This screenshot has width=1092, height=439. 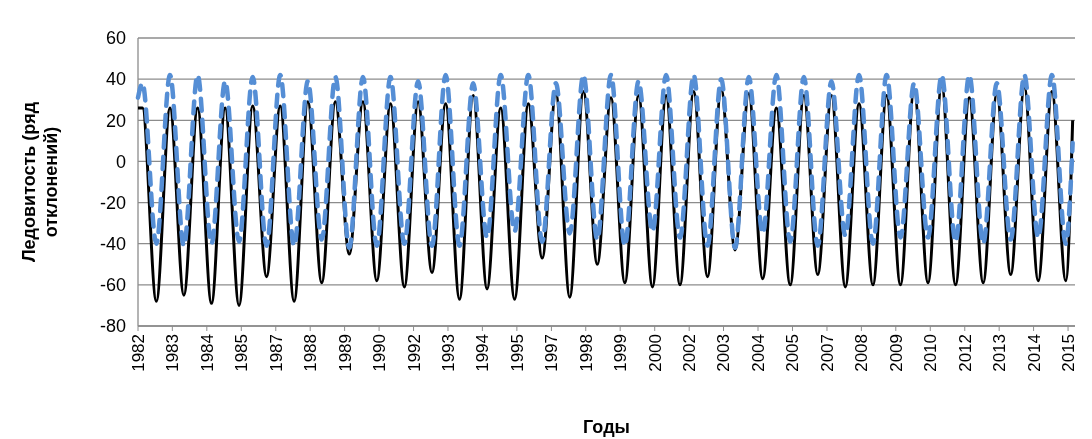 What do you see at coordinates (138, 353) in the screenshot?
I see `x-tick-label: 1982` at bounding box center [138, 353].